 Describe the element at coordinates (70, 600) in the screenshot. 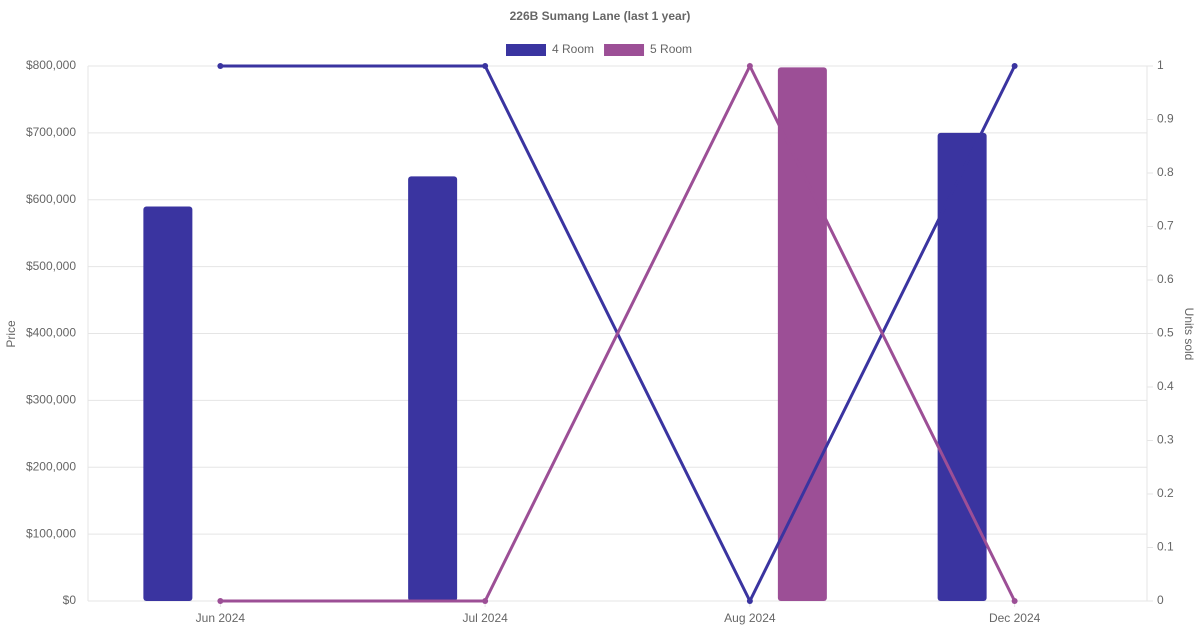

I see `y-tick-label: $0` at that location.